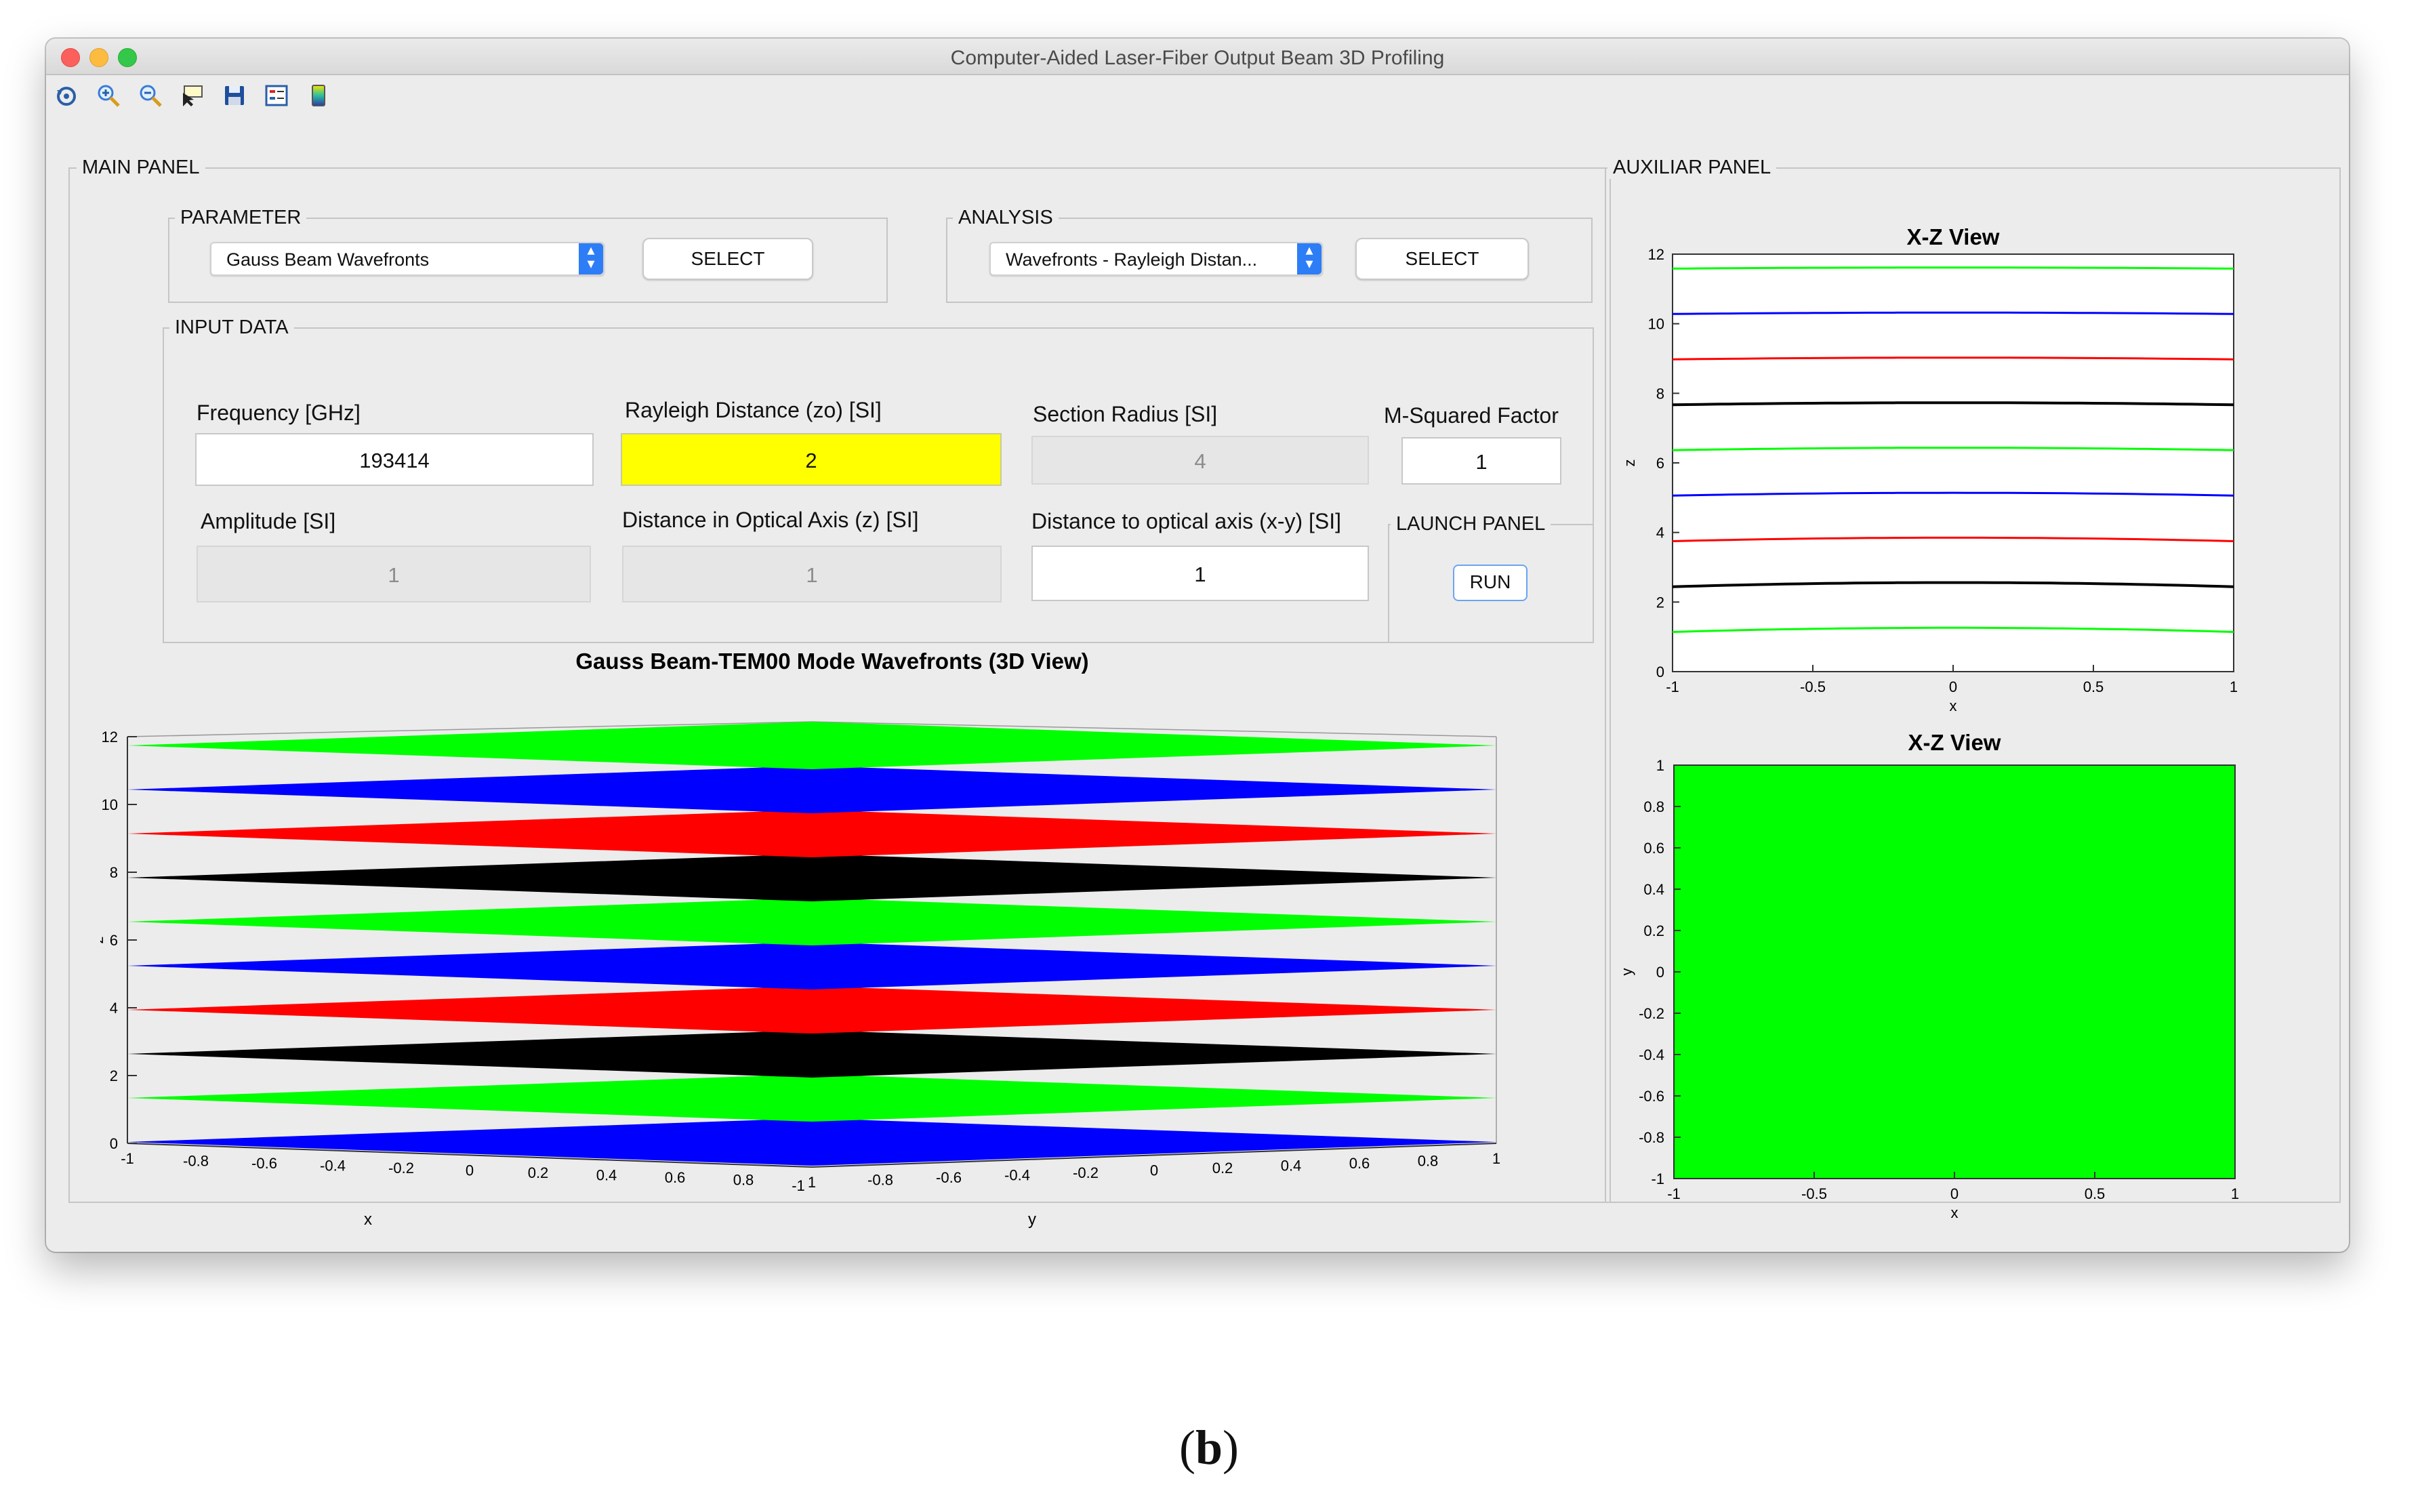  What do you see at coordinates (1656, 254) in the screenshot?
I see `xz-y-tick-label-6: 12` at bounding box center [1656, 254].